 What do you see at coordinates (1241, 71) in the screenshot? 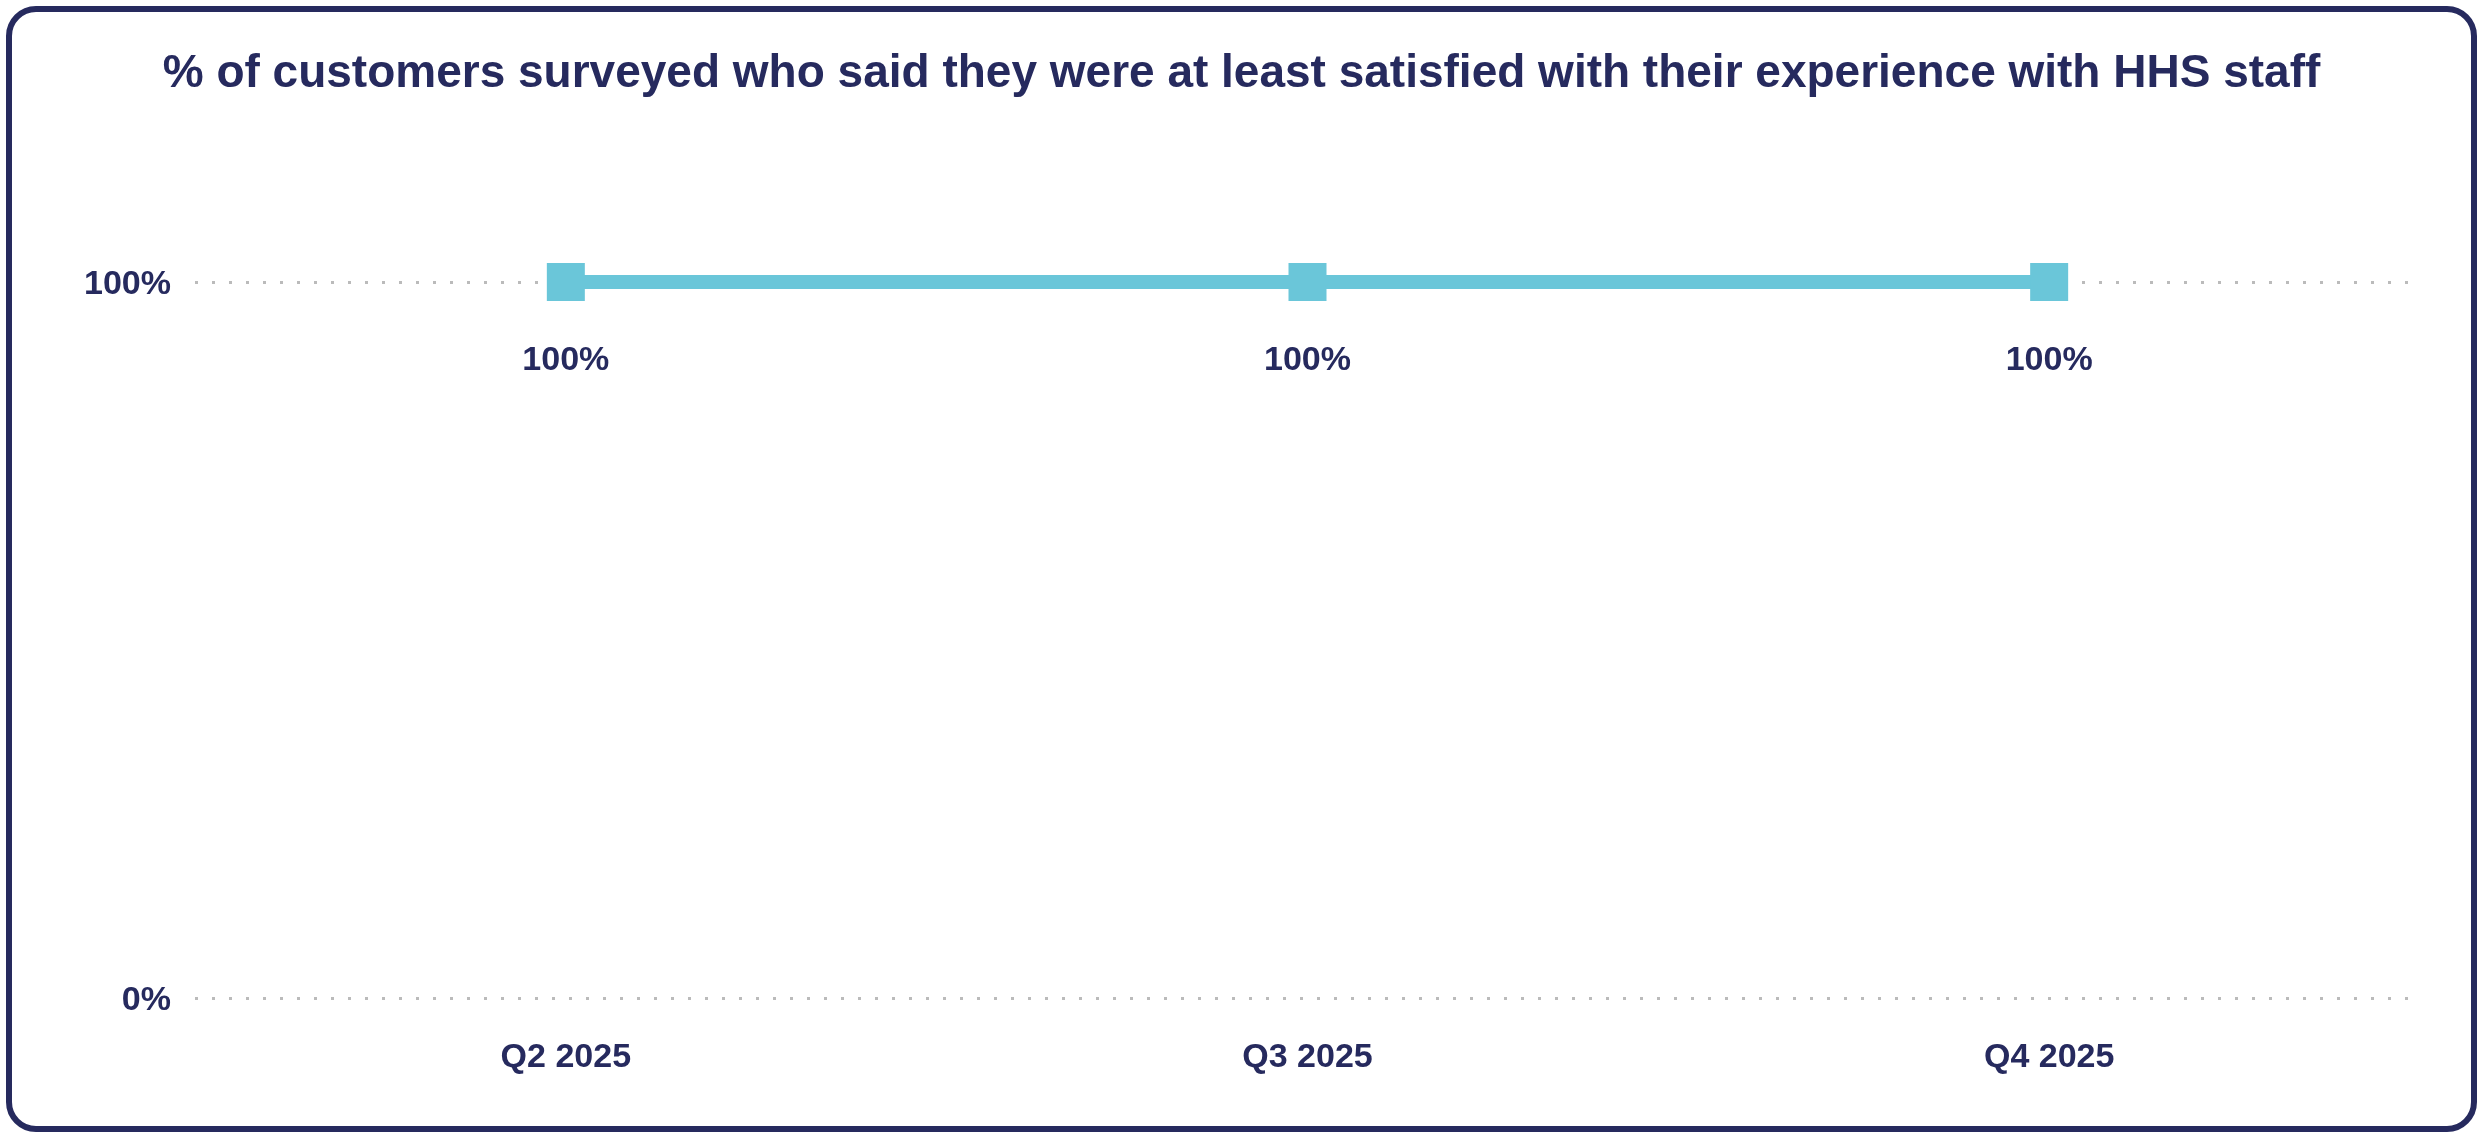
I see `chart-title: % of customers surveyed who said they were at least satisfied with their experience with HHS staff` at bounding box center [1241, 71].